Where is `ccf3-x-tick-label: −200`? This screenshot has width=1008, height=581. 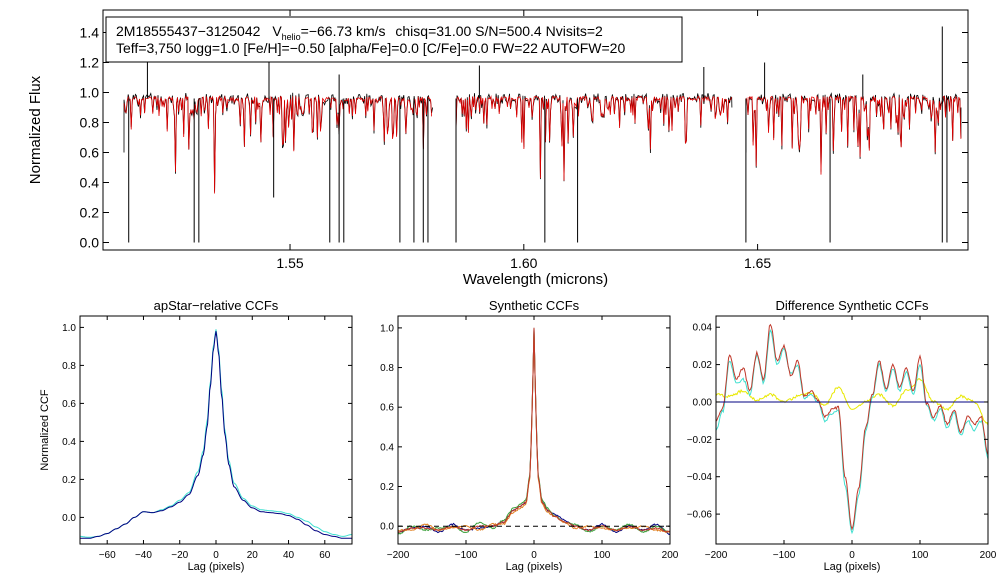
ccf3-x-tick-label: −200 is located at coordinates (716, 555).